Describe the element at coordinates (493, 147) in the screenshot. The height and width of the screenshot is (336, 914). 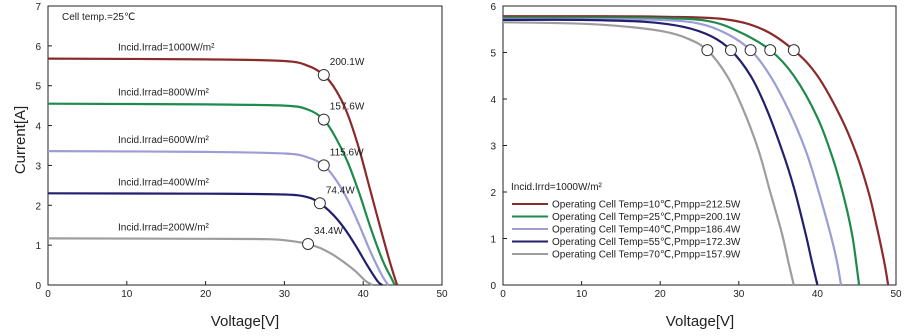
I see `right-y-tick-label: 3` at that location.